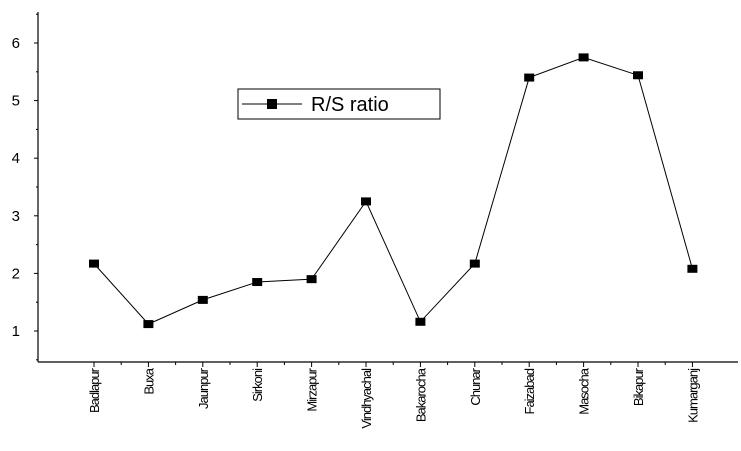  Describe the element at coordinates (474, 263) in the screenshot. I see `data-point-chunar` at that location.